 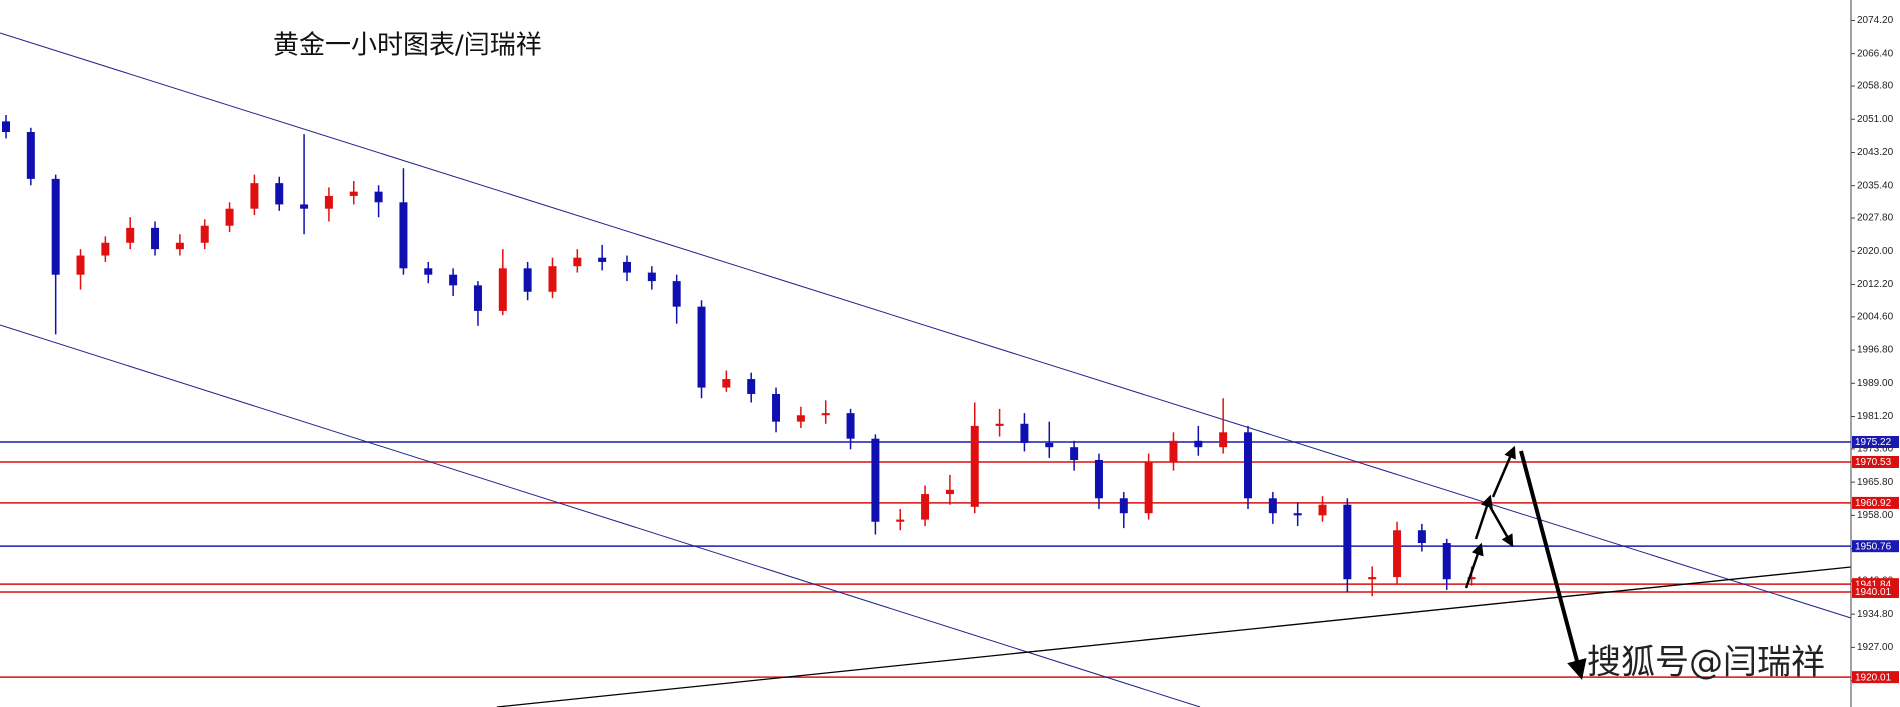 What do you see at coordinates (1875, 317) in the screenshot?
I see `y-tick-label: 2004.60` at bounding box center [1875, 317].